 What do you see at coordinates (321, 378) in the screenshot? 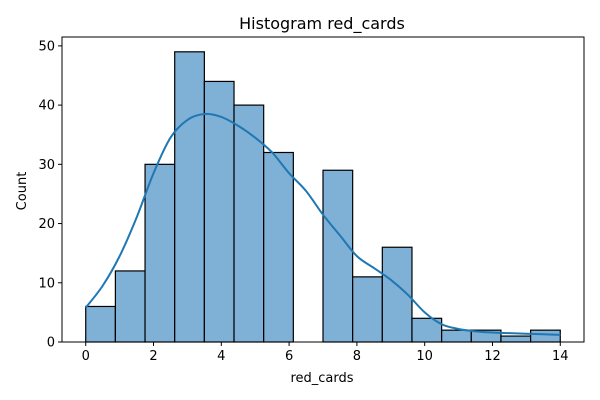
I see `x-axis-label: red_cards` at bounding box center [321, 378].